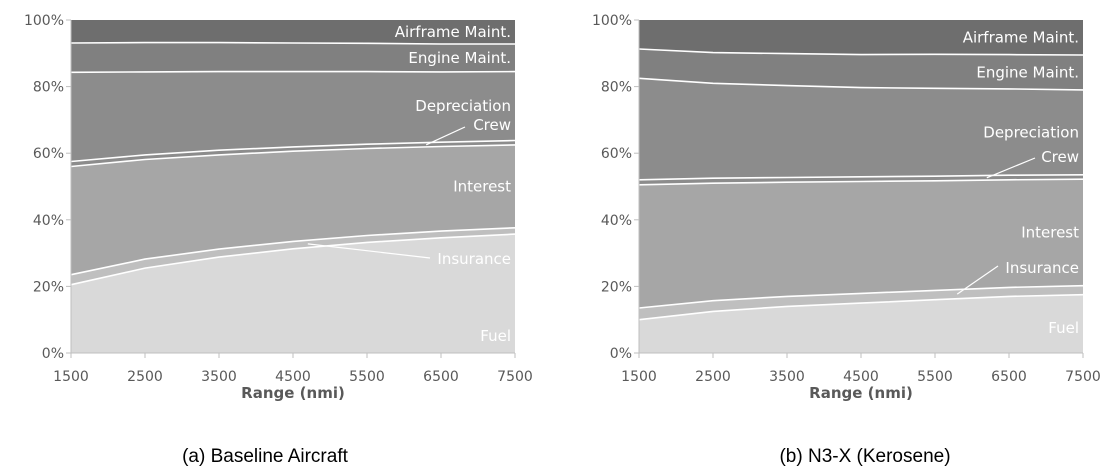  Describe the element at coordinates (265, 456) in the screenshot. I see `panel-caption: (a) Baseline Aircraft` at that location.